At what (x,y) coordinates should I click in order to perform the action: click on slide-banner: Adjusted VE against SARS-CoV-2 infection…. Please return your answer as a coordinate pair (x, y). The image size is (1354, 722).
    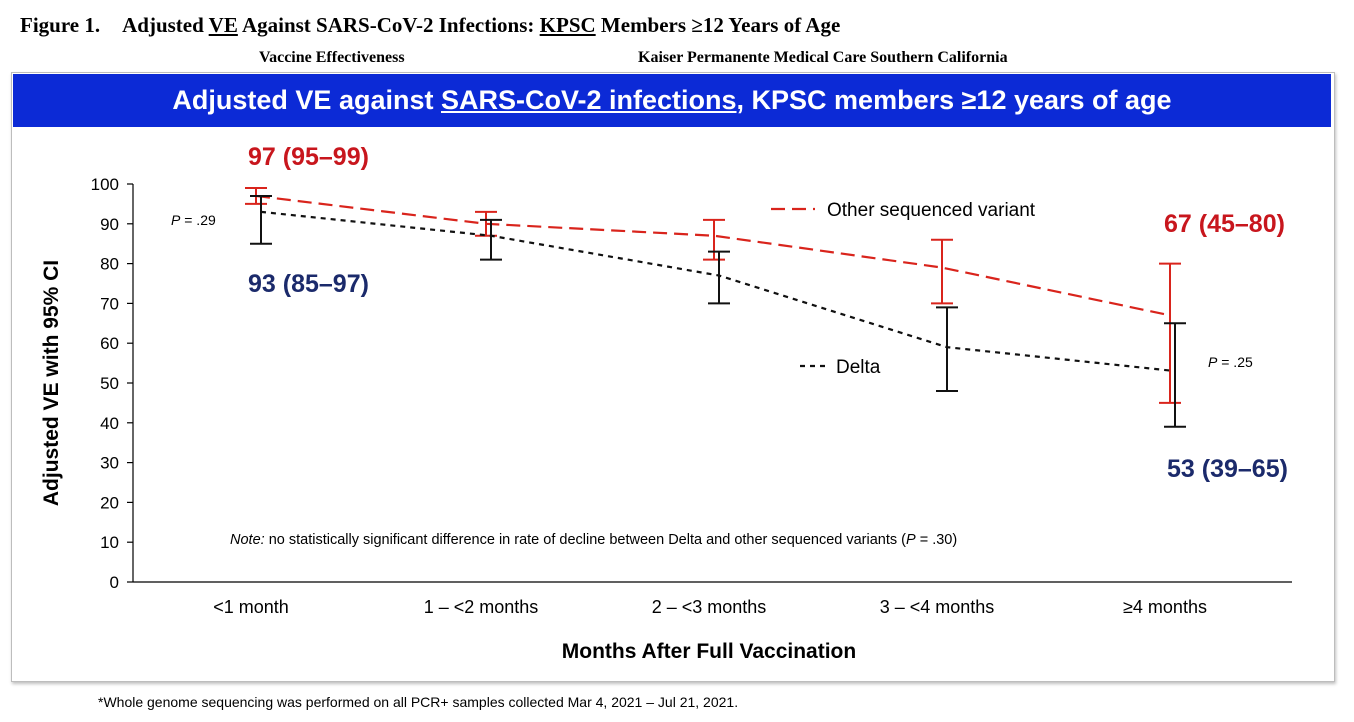
    Looking at the image, I should click on (672, 100).